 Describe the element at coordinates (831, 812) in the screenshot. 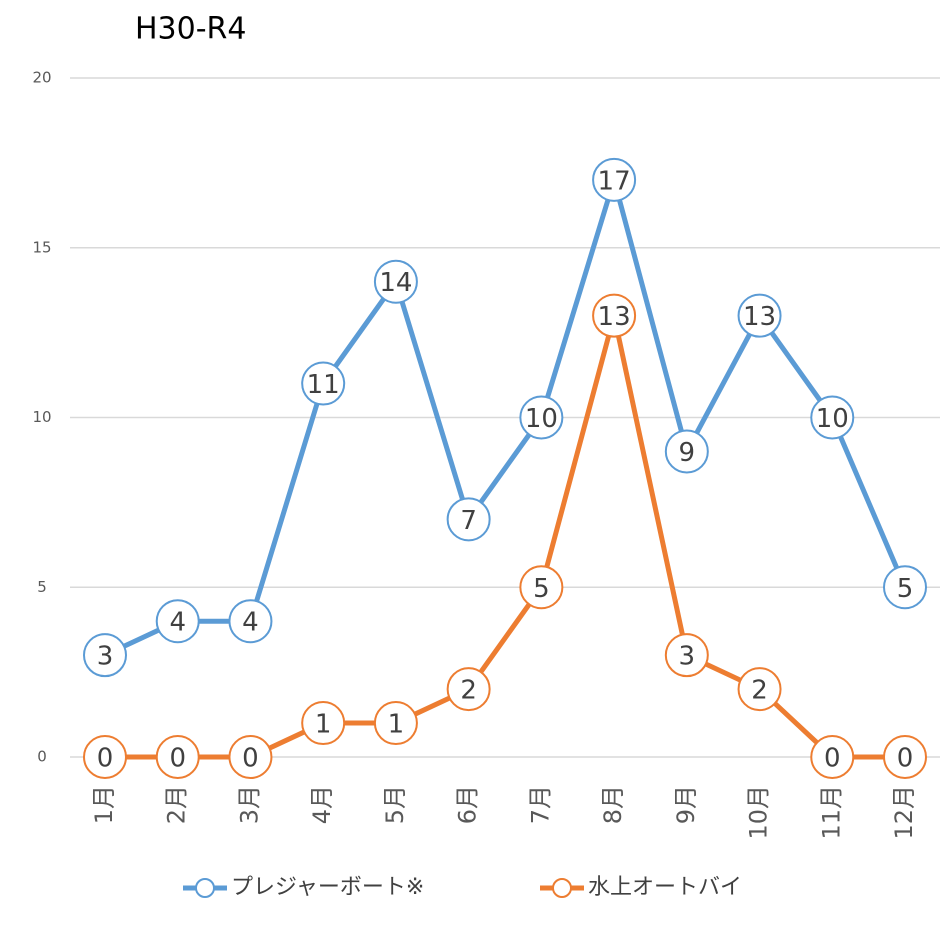

I see `x-tick-label: 11月` at that location.